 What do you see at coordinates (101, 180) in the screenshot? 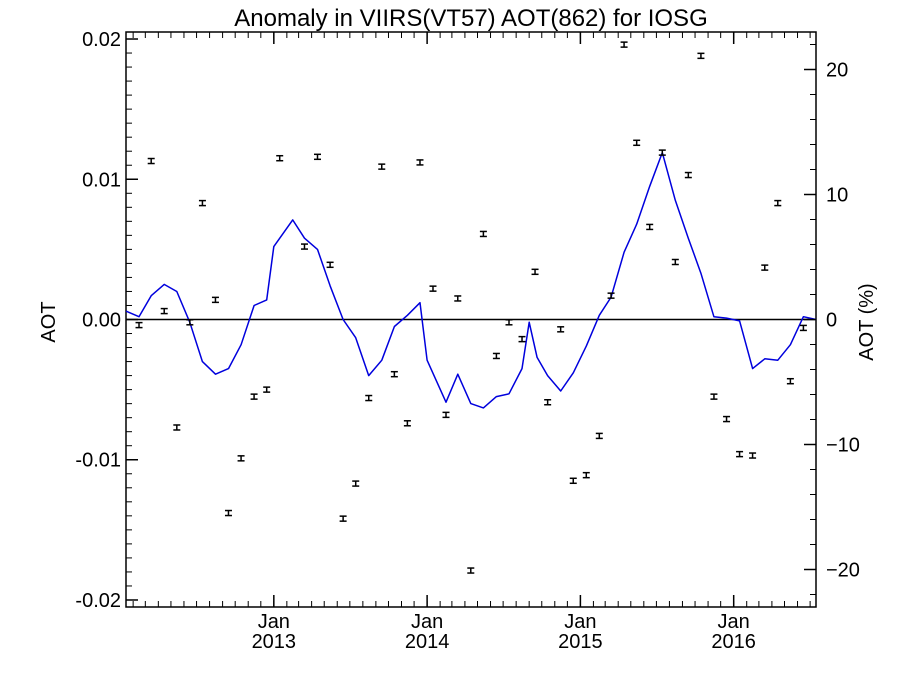
I see `y-tick-label: 0.01` at bounding box center [101, 180].